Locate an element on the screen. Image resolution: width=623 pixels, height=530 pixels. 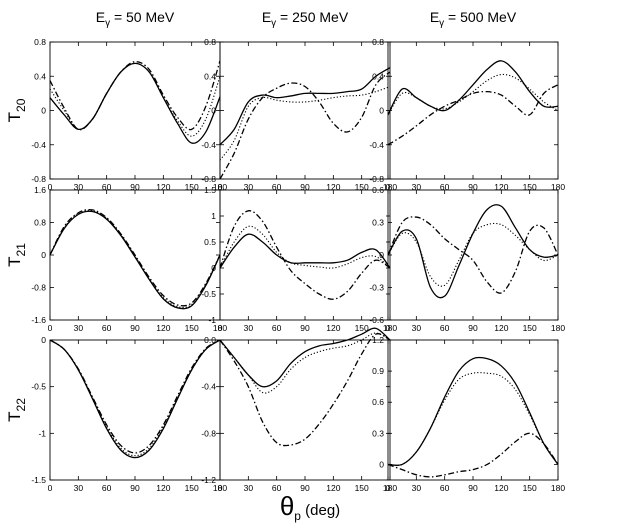
y-tick-label: 0.0 is located at coordinates (210, 340).